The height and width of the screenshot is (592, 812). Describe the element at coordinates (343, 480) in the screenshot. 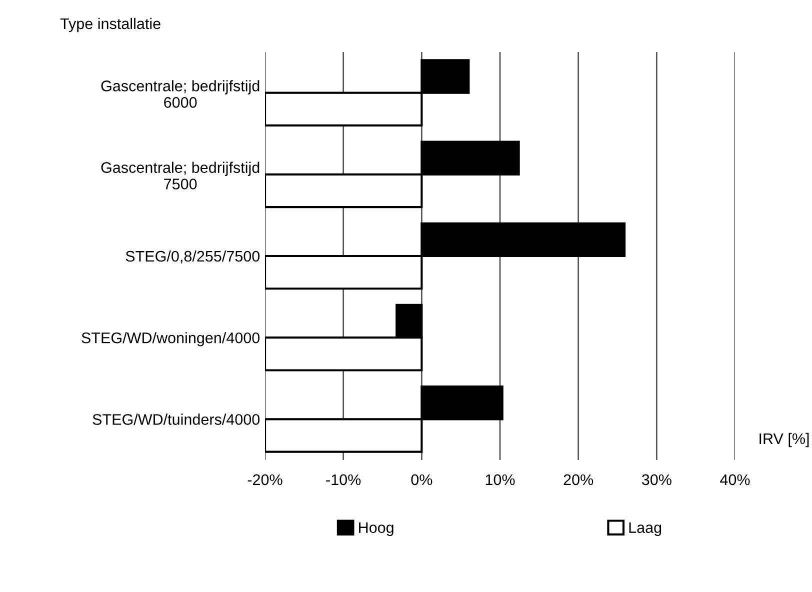

I see `x-tick-label: -10%` at that location.